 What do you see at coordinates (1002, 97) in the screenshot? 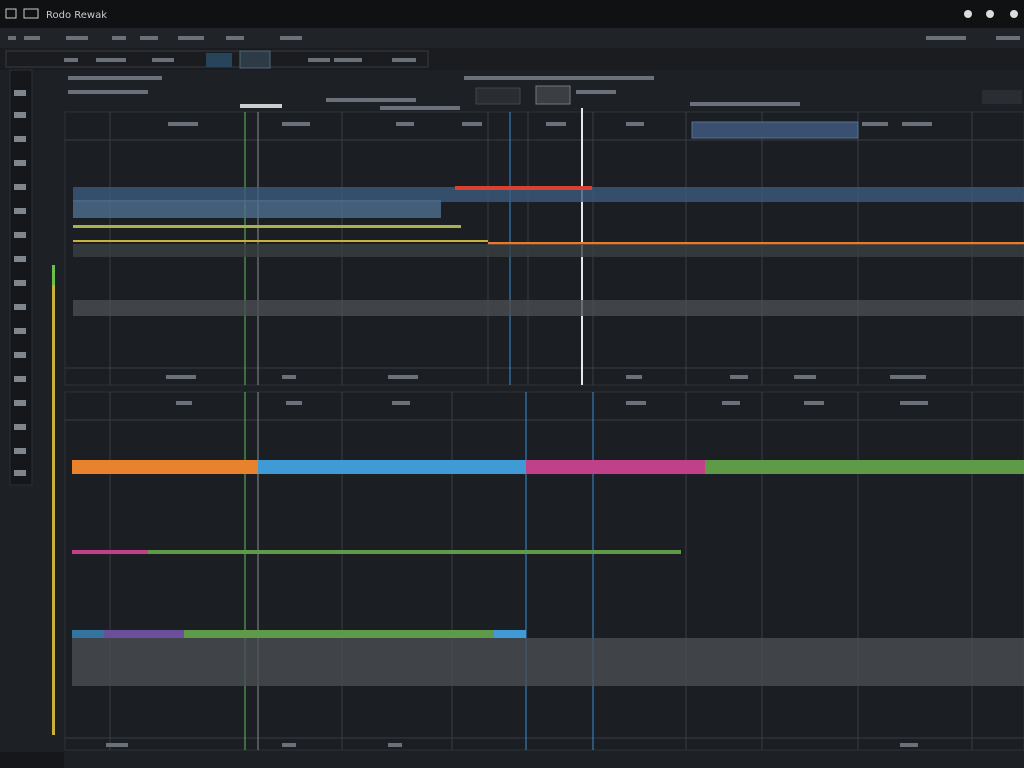
I see `panel-button` at bounding box center [1002, 97].